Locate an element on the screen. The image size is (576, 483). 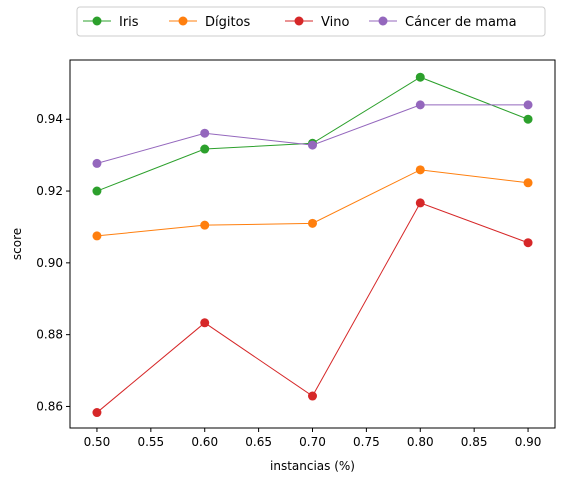
legend-entry: Dígitos is located at coordinates (210, 22).